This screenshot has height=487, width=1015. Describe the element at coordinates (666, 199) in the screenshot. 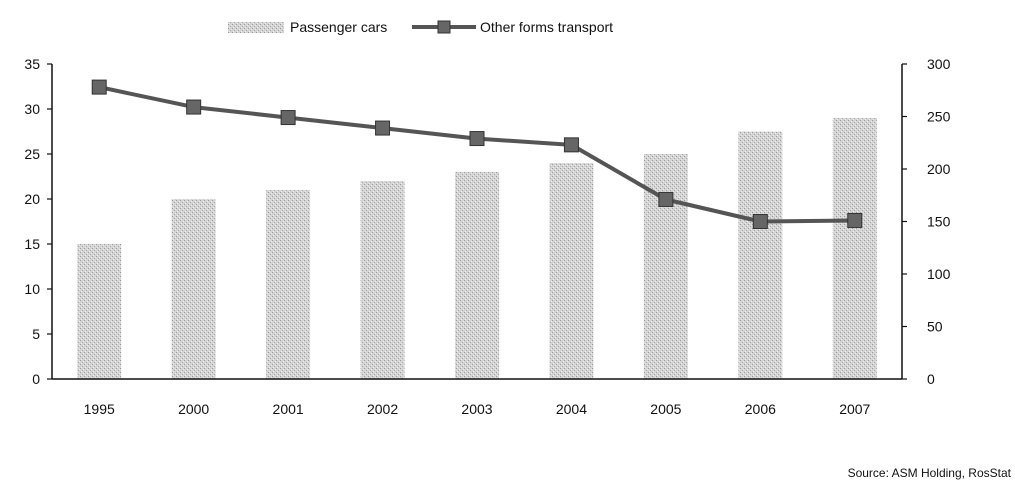

I see `marker-other-forms-transport-2005` at that location.